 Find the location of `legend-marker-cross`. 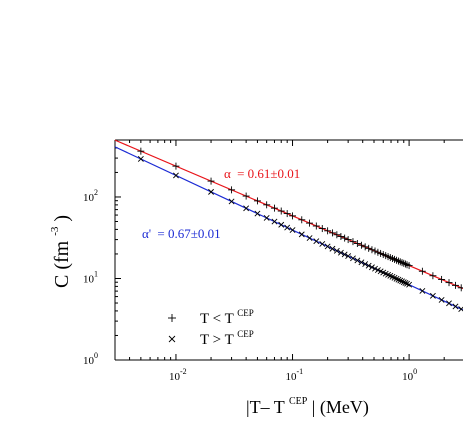

legend-marker-cross is located at coordinates (172, 339).